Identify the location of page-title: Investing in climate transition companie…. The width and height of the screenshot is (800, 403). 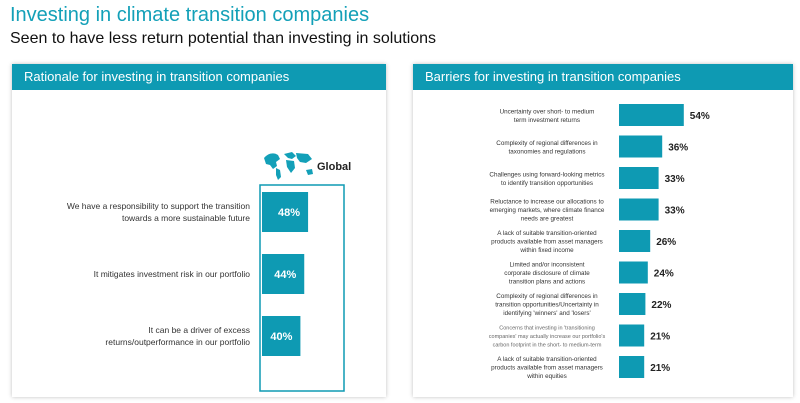
(190, 15).